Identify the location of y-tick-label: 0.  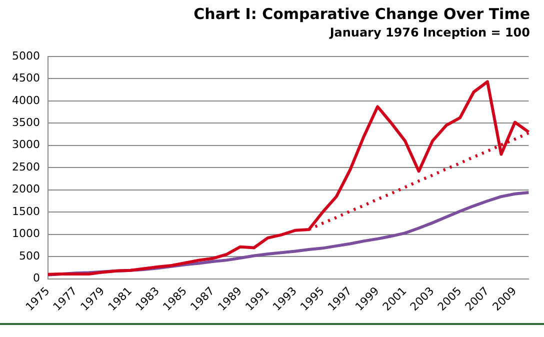
(36, 278).